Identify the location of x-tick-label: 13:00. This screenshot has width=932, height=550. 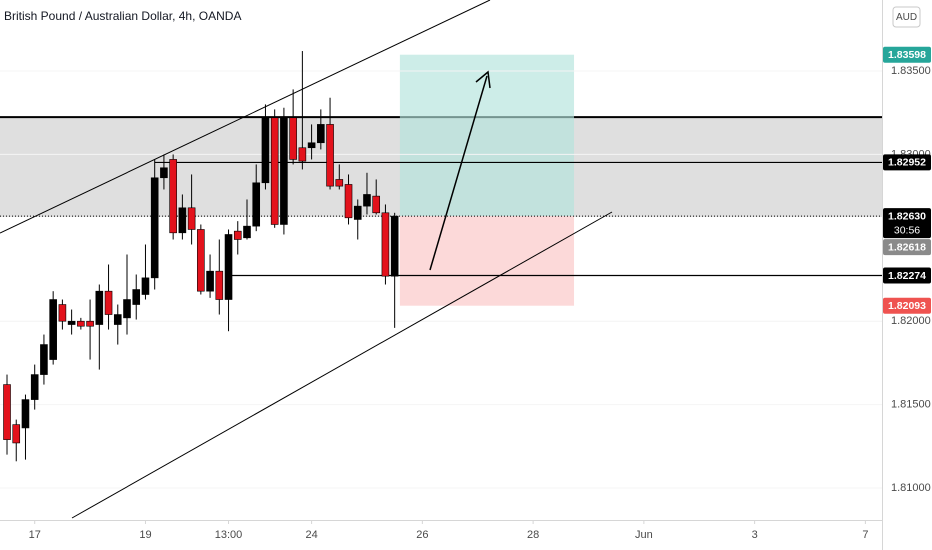
(229, 535).